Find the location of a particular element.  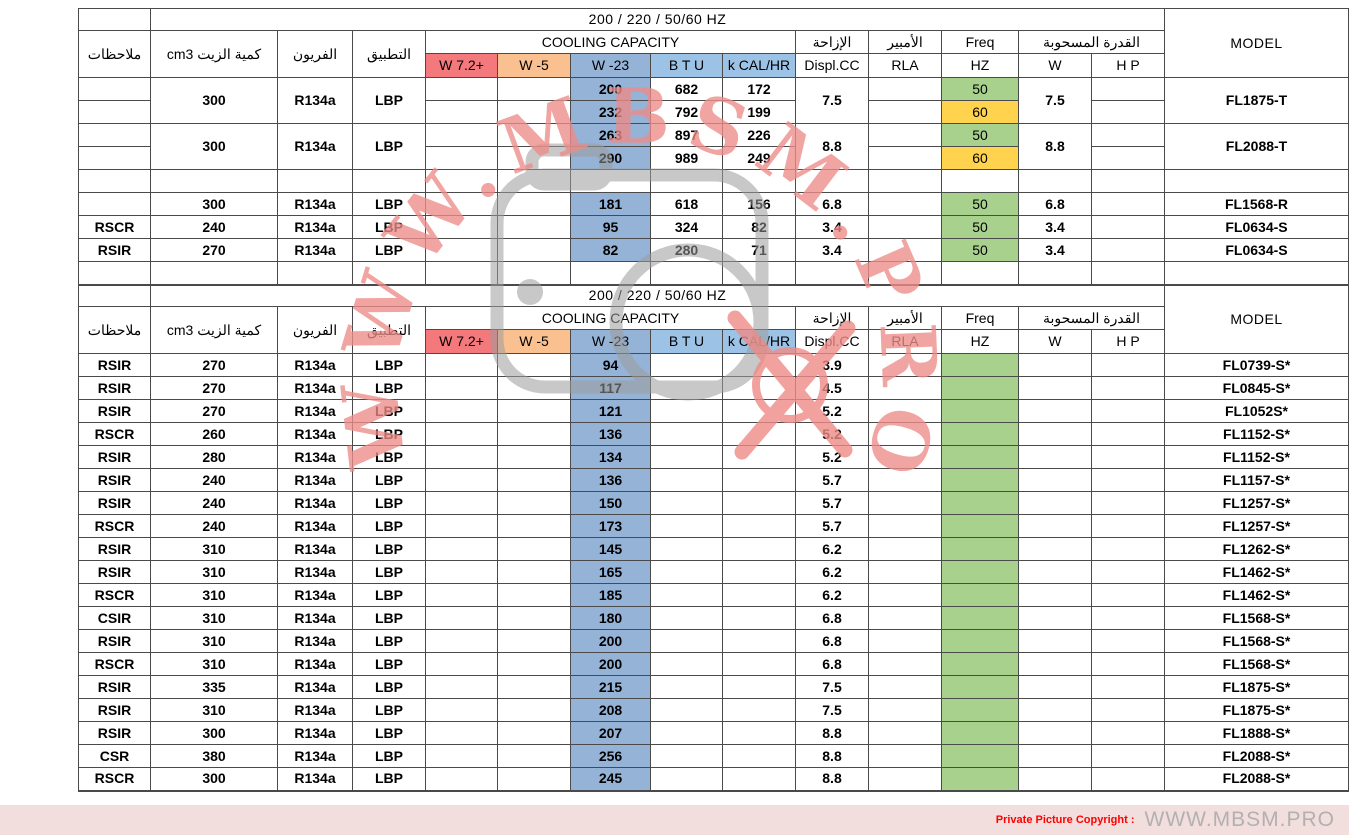

table-cell: 6.8 is located at coordinates (832, 664).